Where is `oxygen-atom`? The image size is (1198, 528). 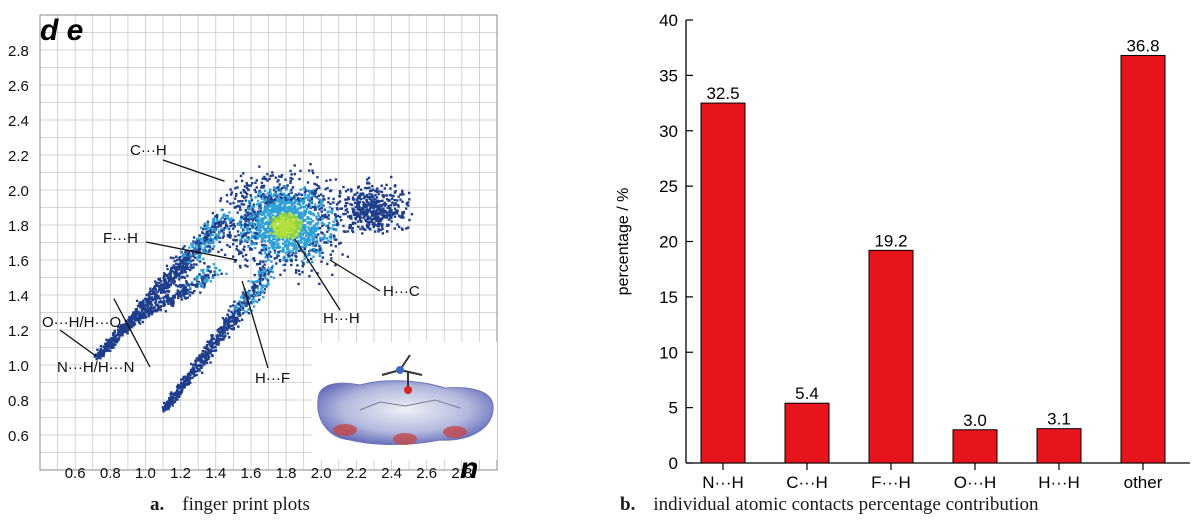 oxygen-atom is located at coordinates (408, 390).